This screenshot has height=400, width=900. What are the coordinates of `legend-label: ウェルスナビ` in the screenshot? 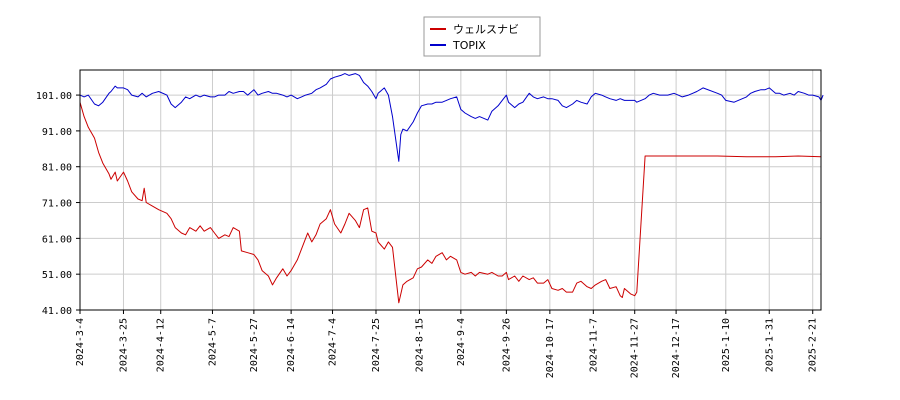 It's located at (486, 29).